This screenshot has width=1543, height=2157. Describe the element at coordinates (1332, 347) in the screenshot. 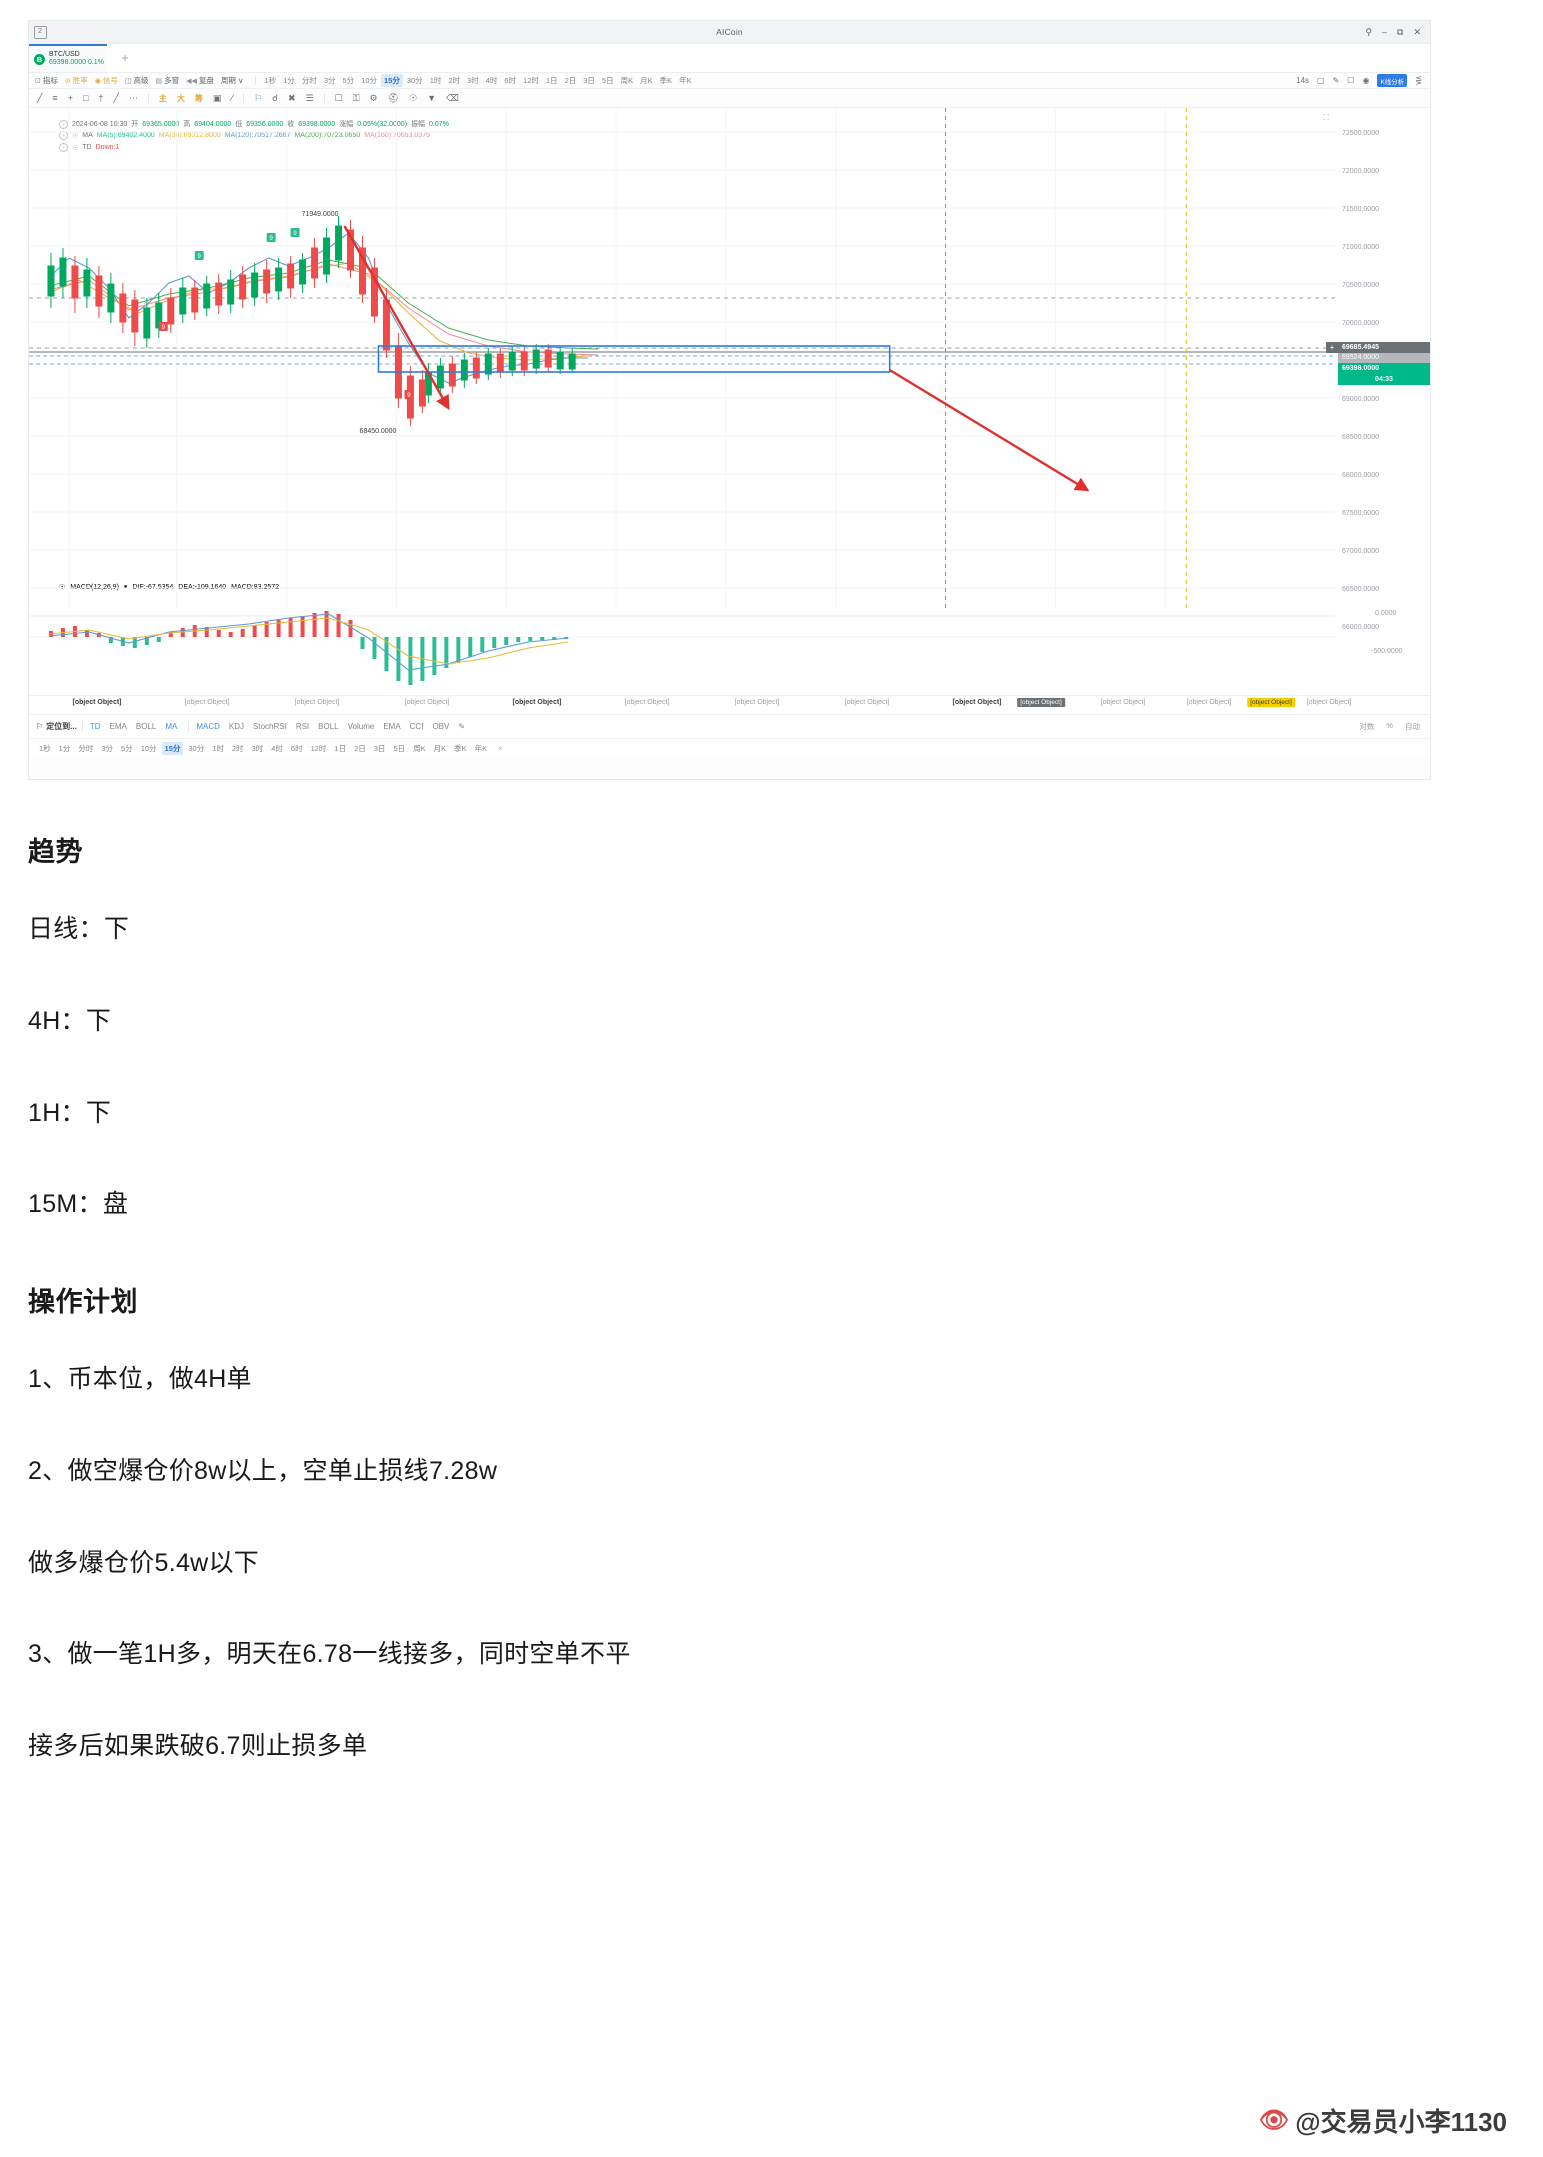

I see `add-alert-icon: +` at that location.